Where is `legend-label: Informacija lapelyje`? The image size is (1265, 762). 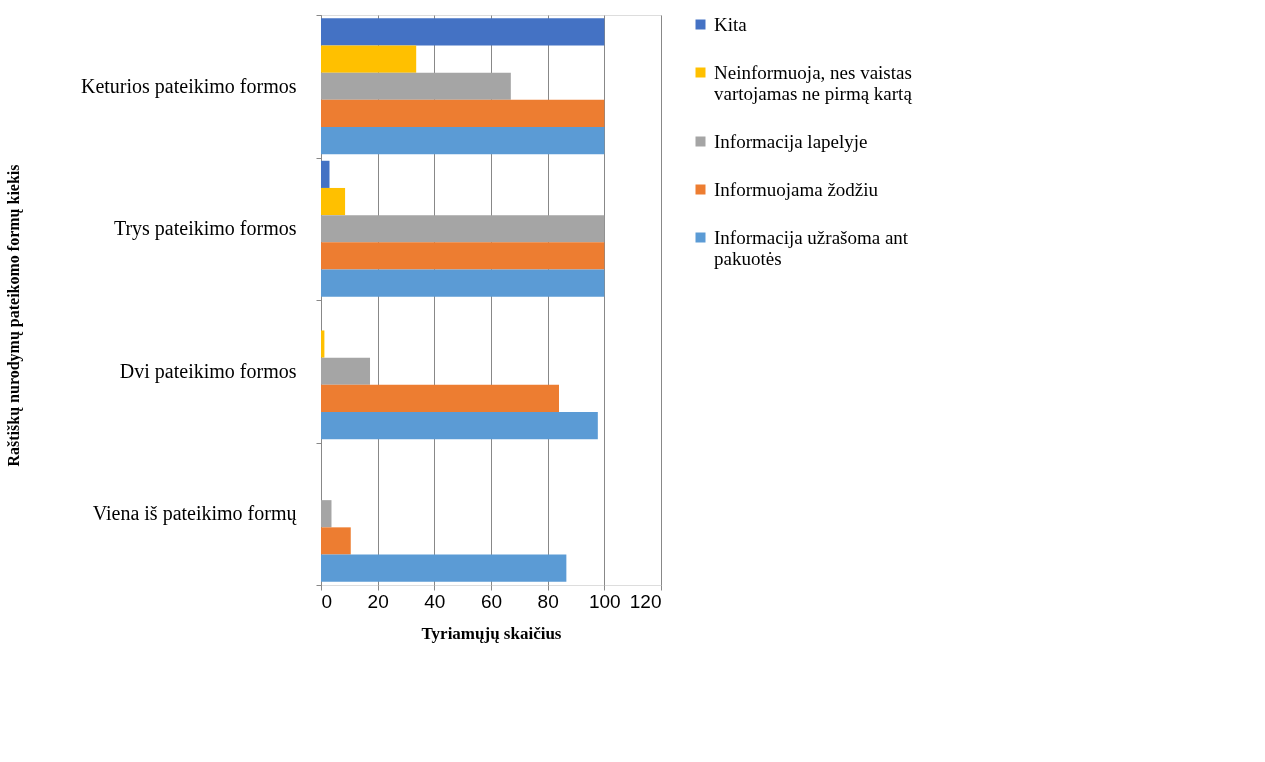 legend-label: Informacija lapelyje is located at coordinates (791, 141).